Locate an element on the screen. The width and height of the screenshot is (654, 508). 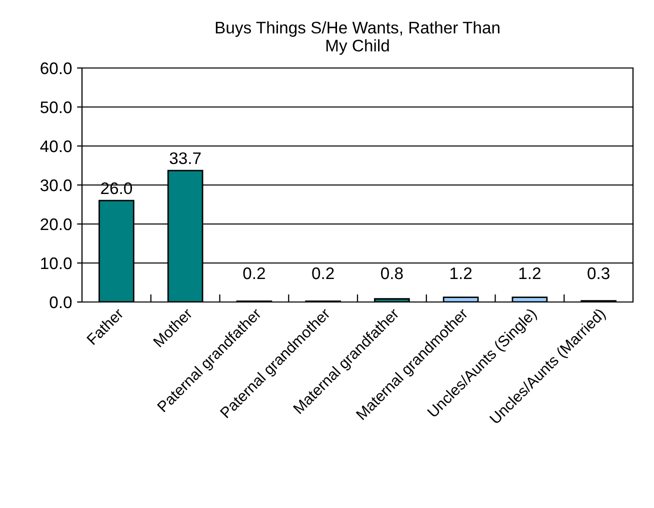
chart-title: Buys Things S/He Wants, Rather Than My Child is located at coordinates (358, 38).